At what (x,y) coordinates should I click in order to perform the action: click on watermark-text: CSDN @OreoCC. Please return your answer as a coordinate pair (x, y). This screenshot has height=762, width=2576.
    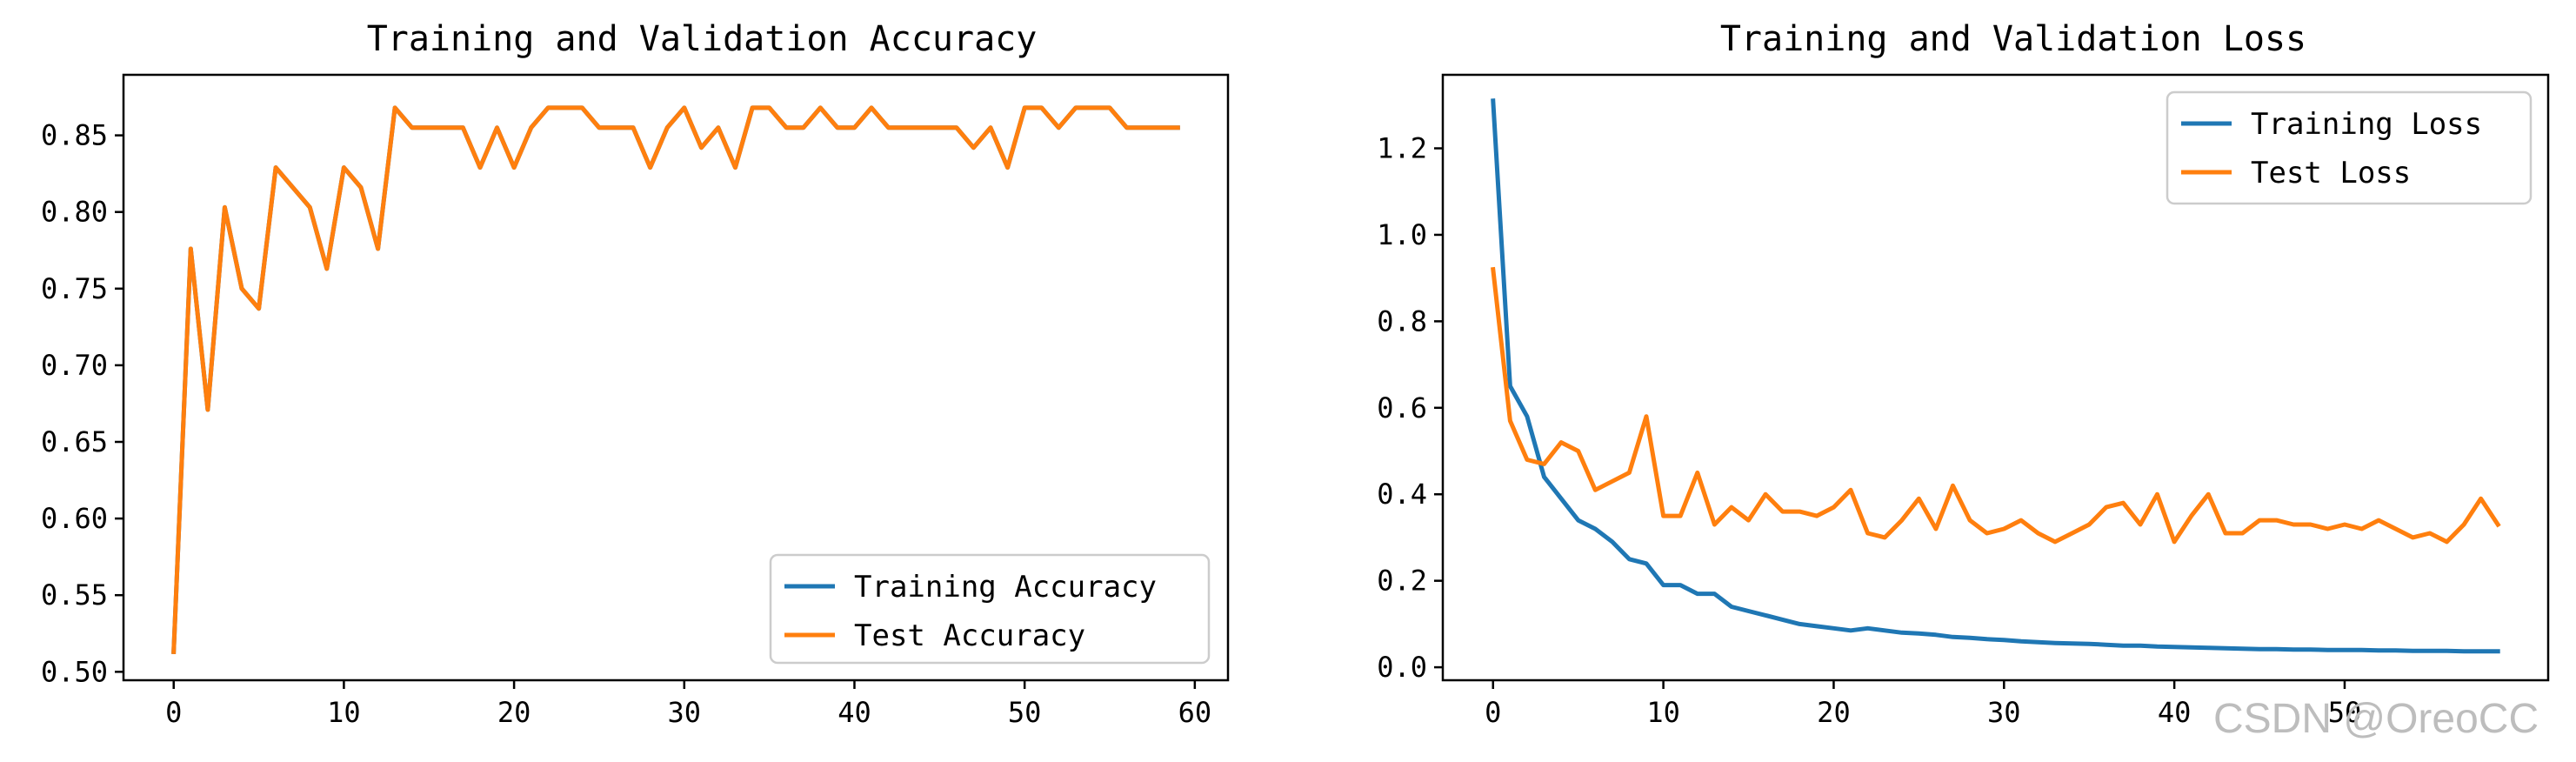
    Looking at the image, I should click on (2376, 719).